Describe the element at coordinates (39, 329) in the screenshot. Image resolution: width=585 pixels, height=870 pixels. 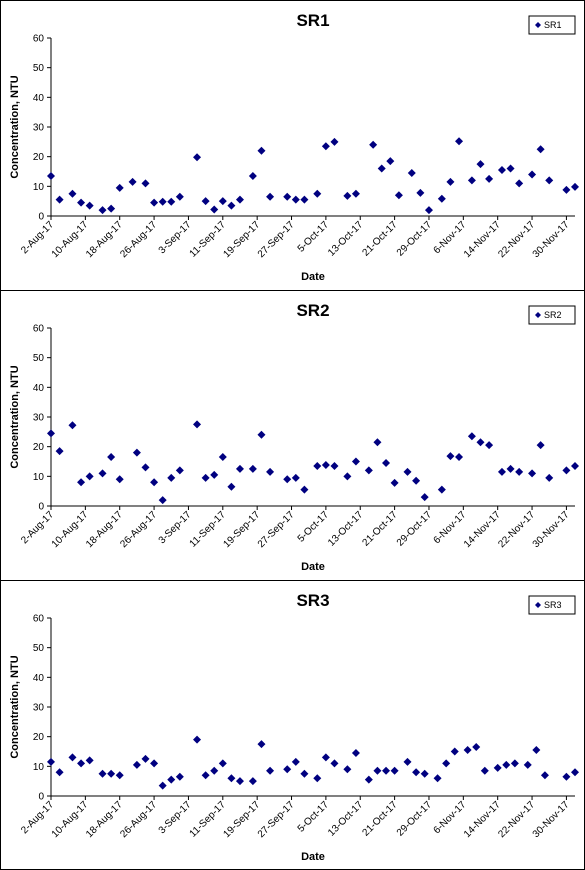
I see `y-tick-label: 60` at that location.